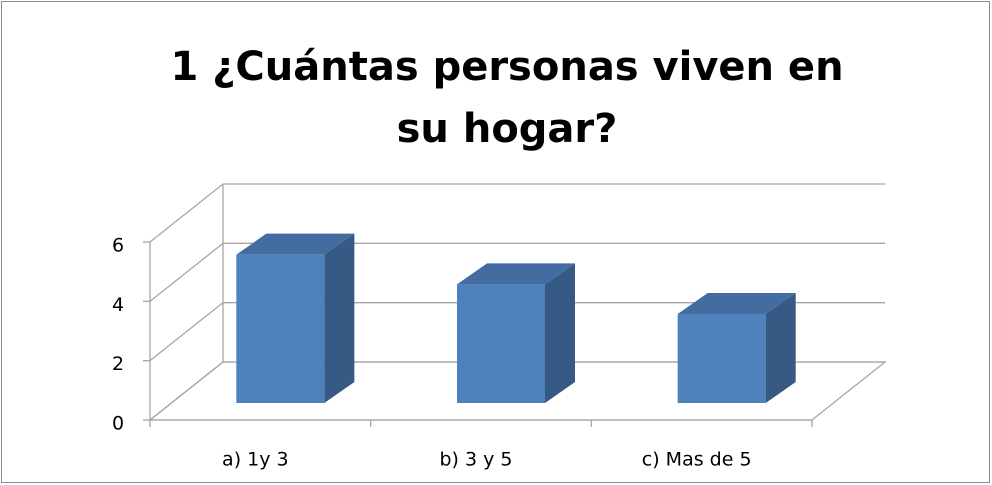 This screenshot has width=992, height=485. I want to click on x-tick-label: b) 3 y 5, so click(475, 460).